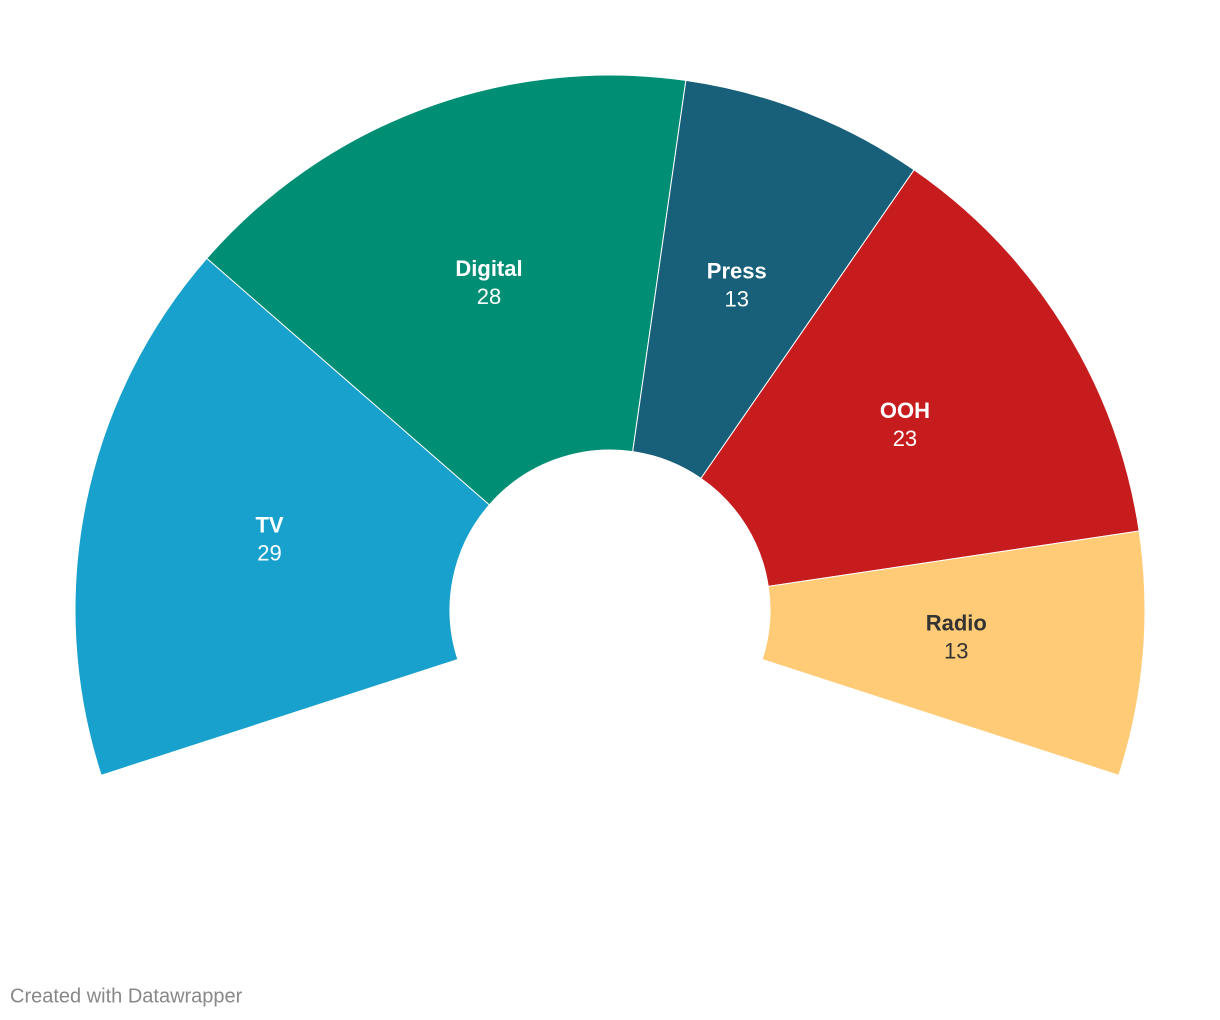 Image resolution: width=1220 pixels, height=1020 pixels. Describe the element at coordinates (269, 524) in the screenshot. I see `slice-label: TV` at that location.